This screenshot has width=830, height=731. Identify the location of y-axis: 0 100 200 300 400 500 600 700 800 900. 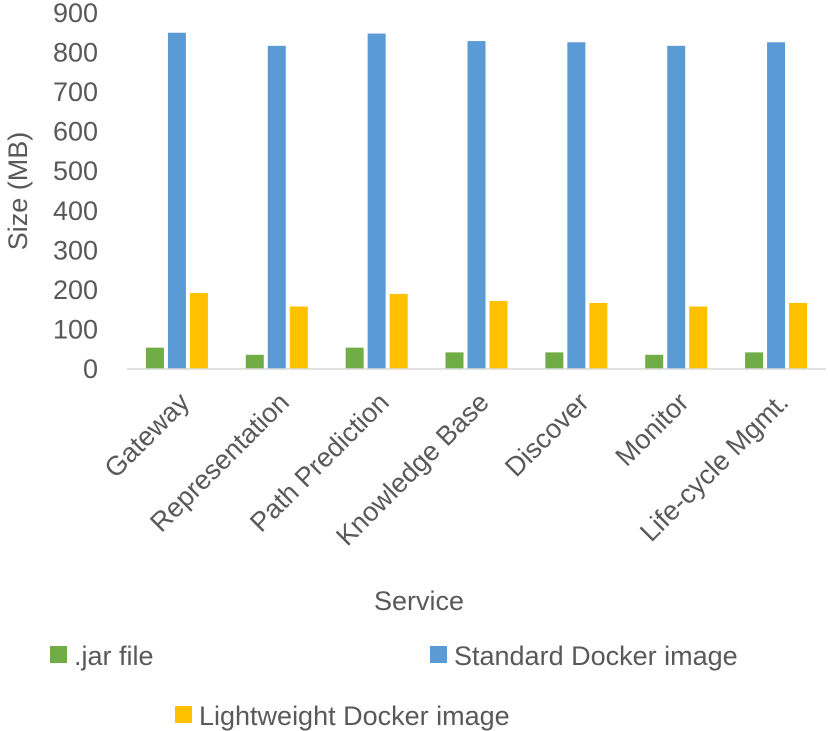
(75, 192).